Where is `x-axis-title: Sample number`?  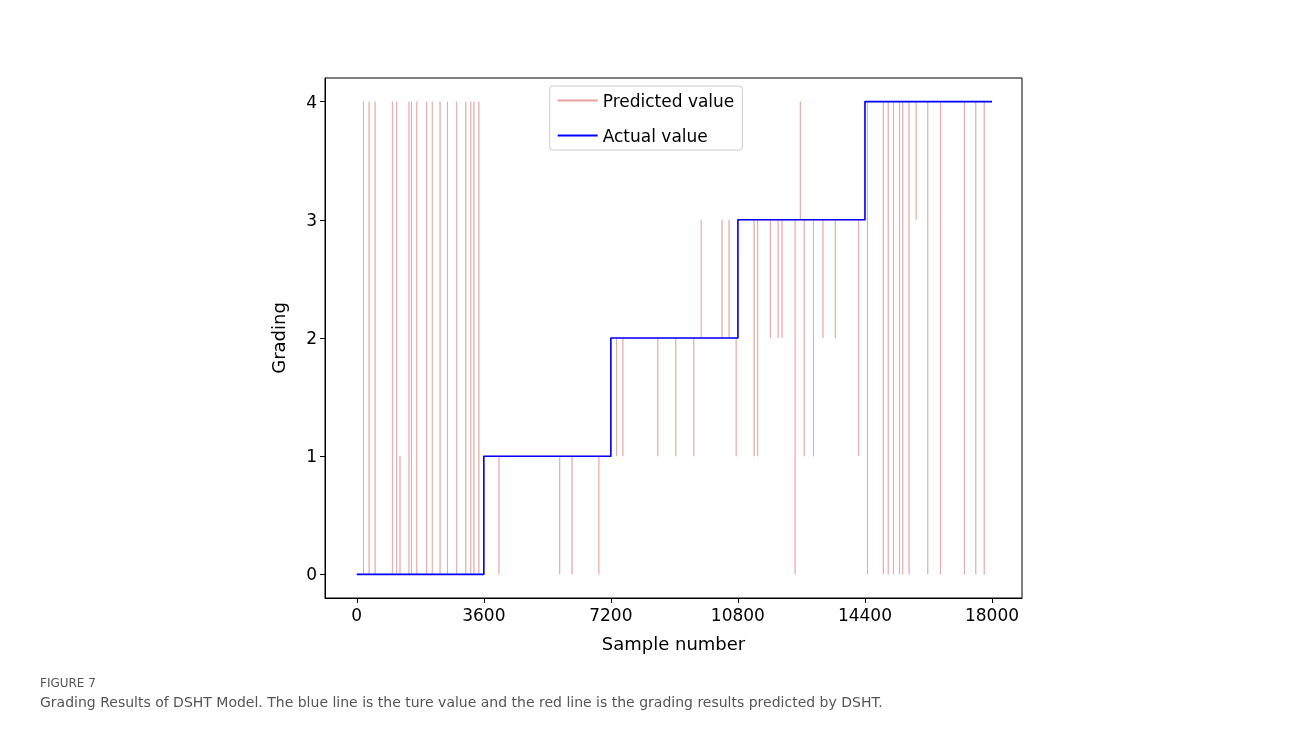
x-axis-title: Sample number is located at coordinates (673, 643).